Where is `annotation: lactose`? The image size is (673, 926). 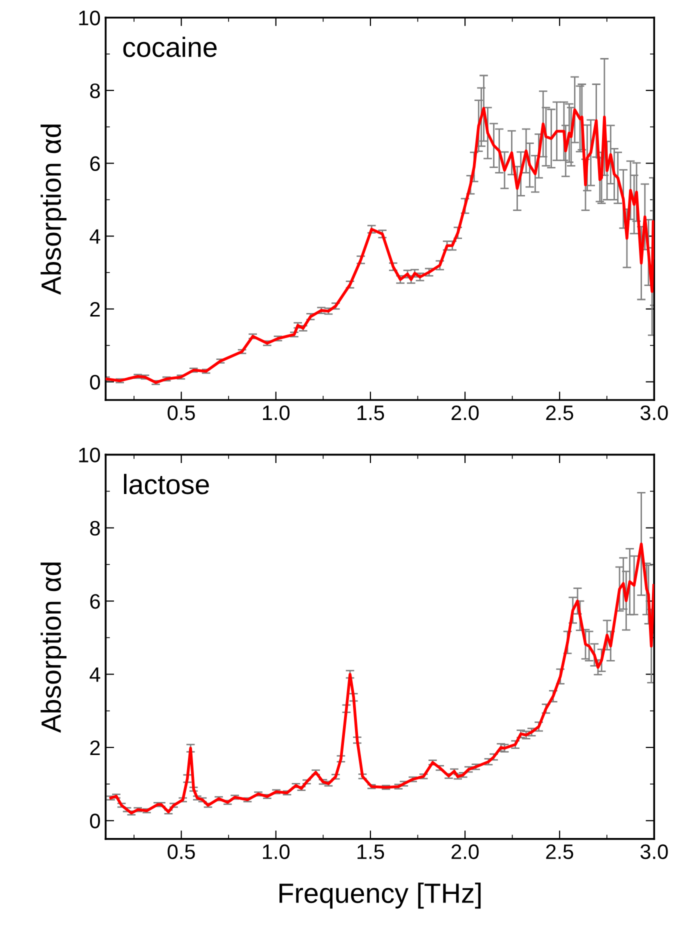
annotation: lactose is located at coordinates (166, 484).